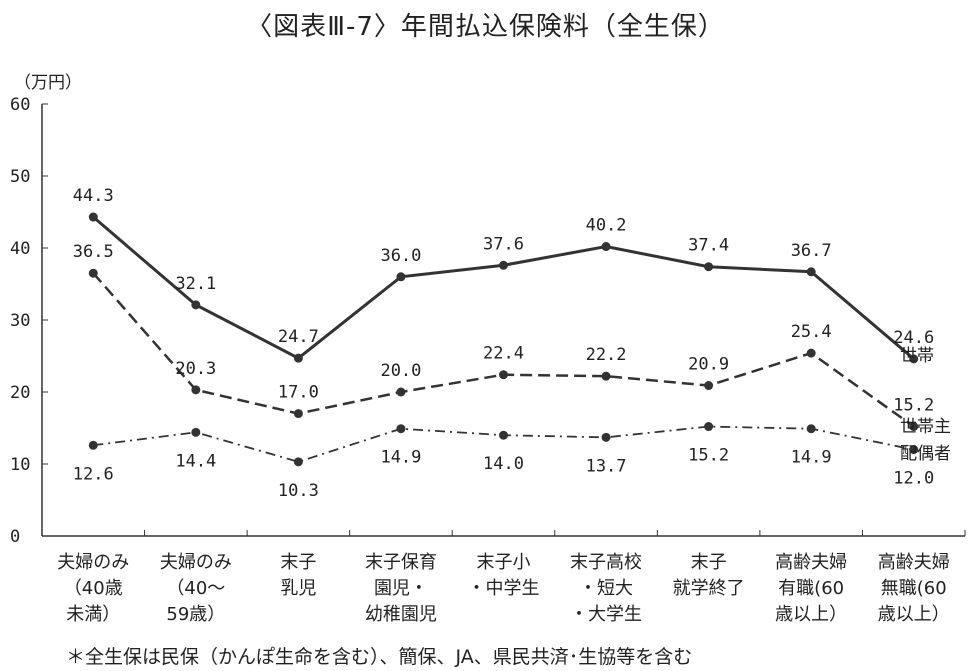 The image size is (971, 671). What do you see at coordinates (20, 321) in the screenshot?
I see `y-tick-label: 30` at bounding box center [20, 321].